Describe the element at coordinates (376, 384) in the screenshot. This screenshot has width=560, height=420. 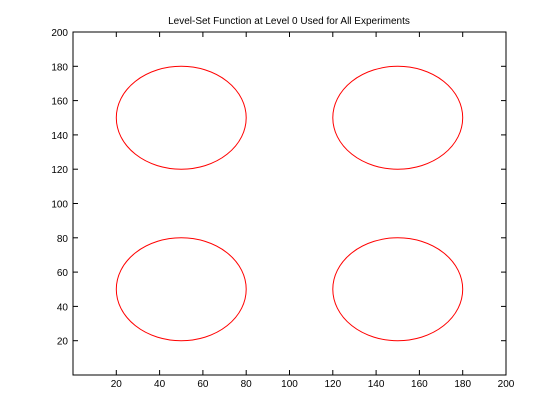
I see `x-tick-label-6: 140` at that location.